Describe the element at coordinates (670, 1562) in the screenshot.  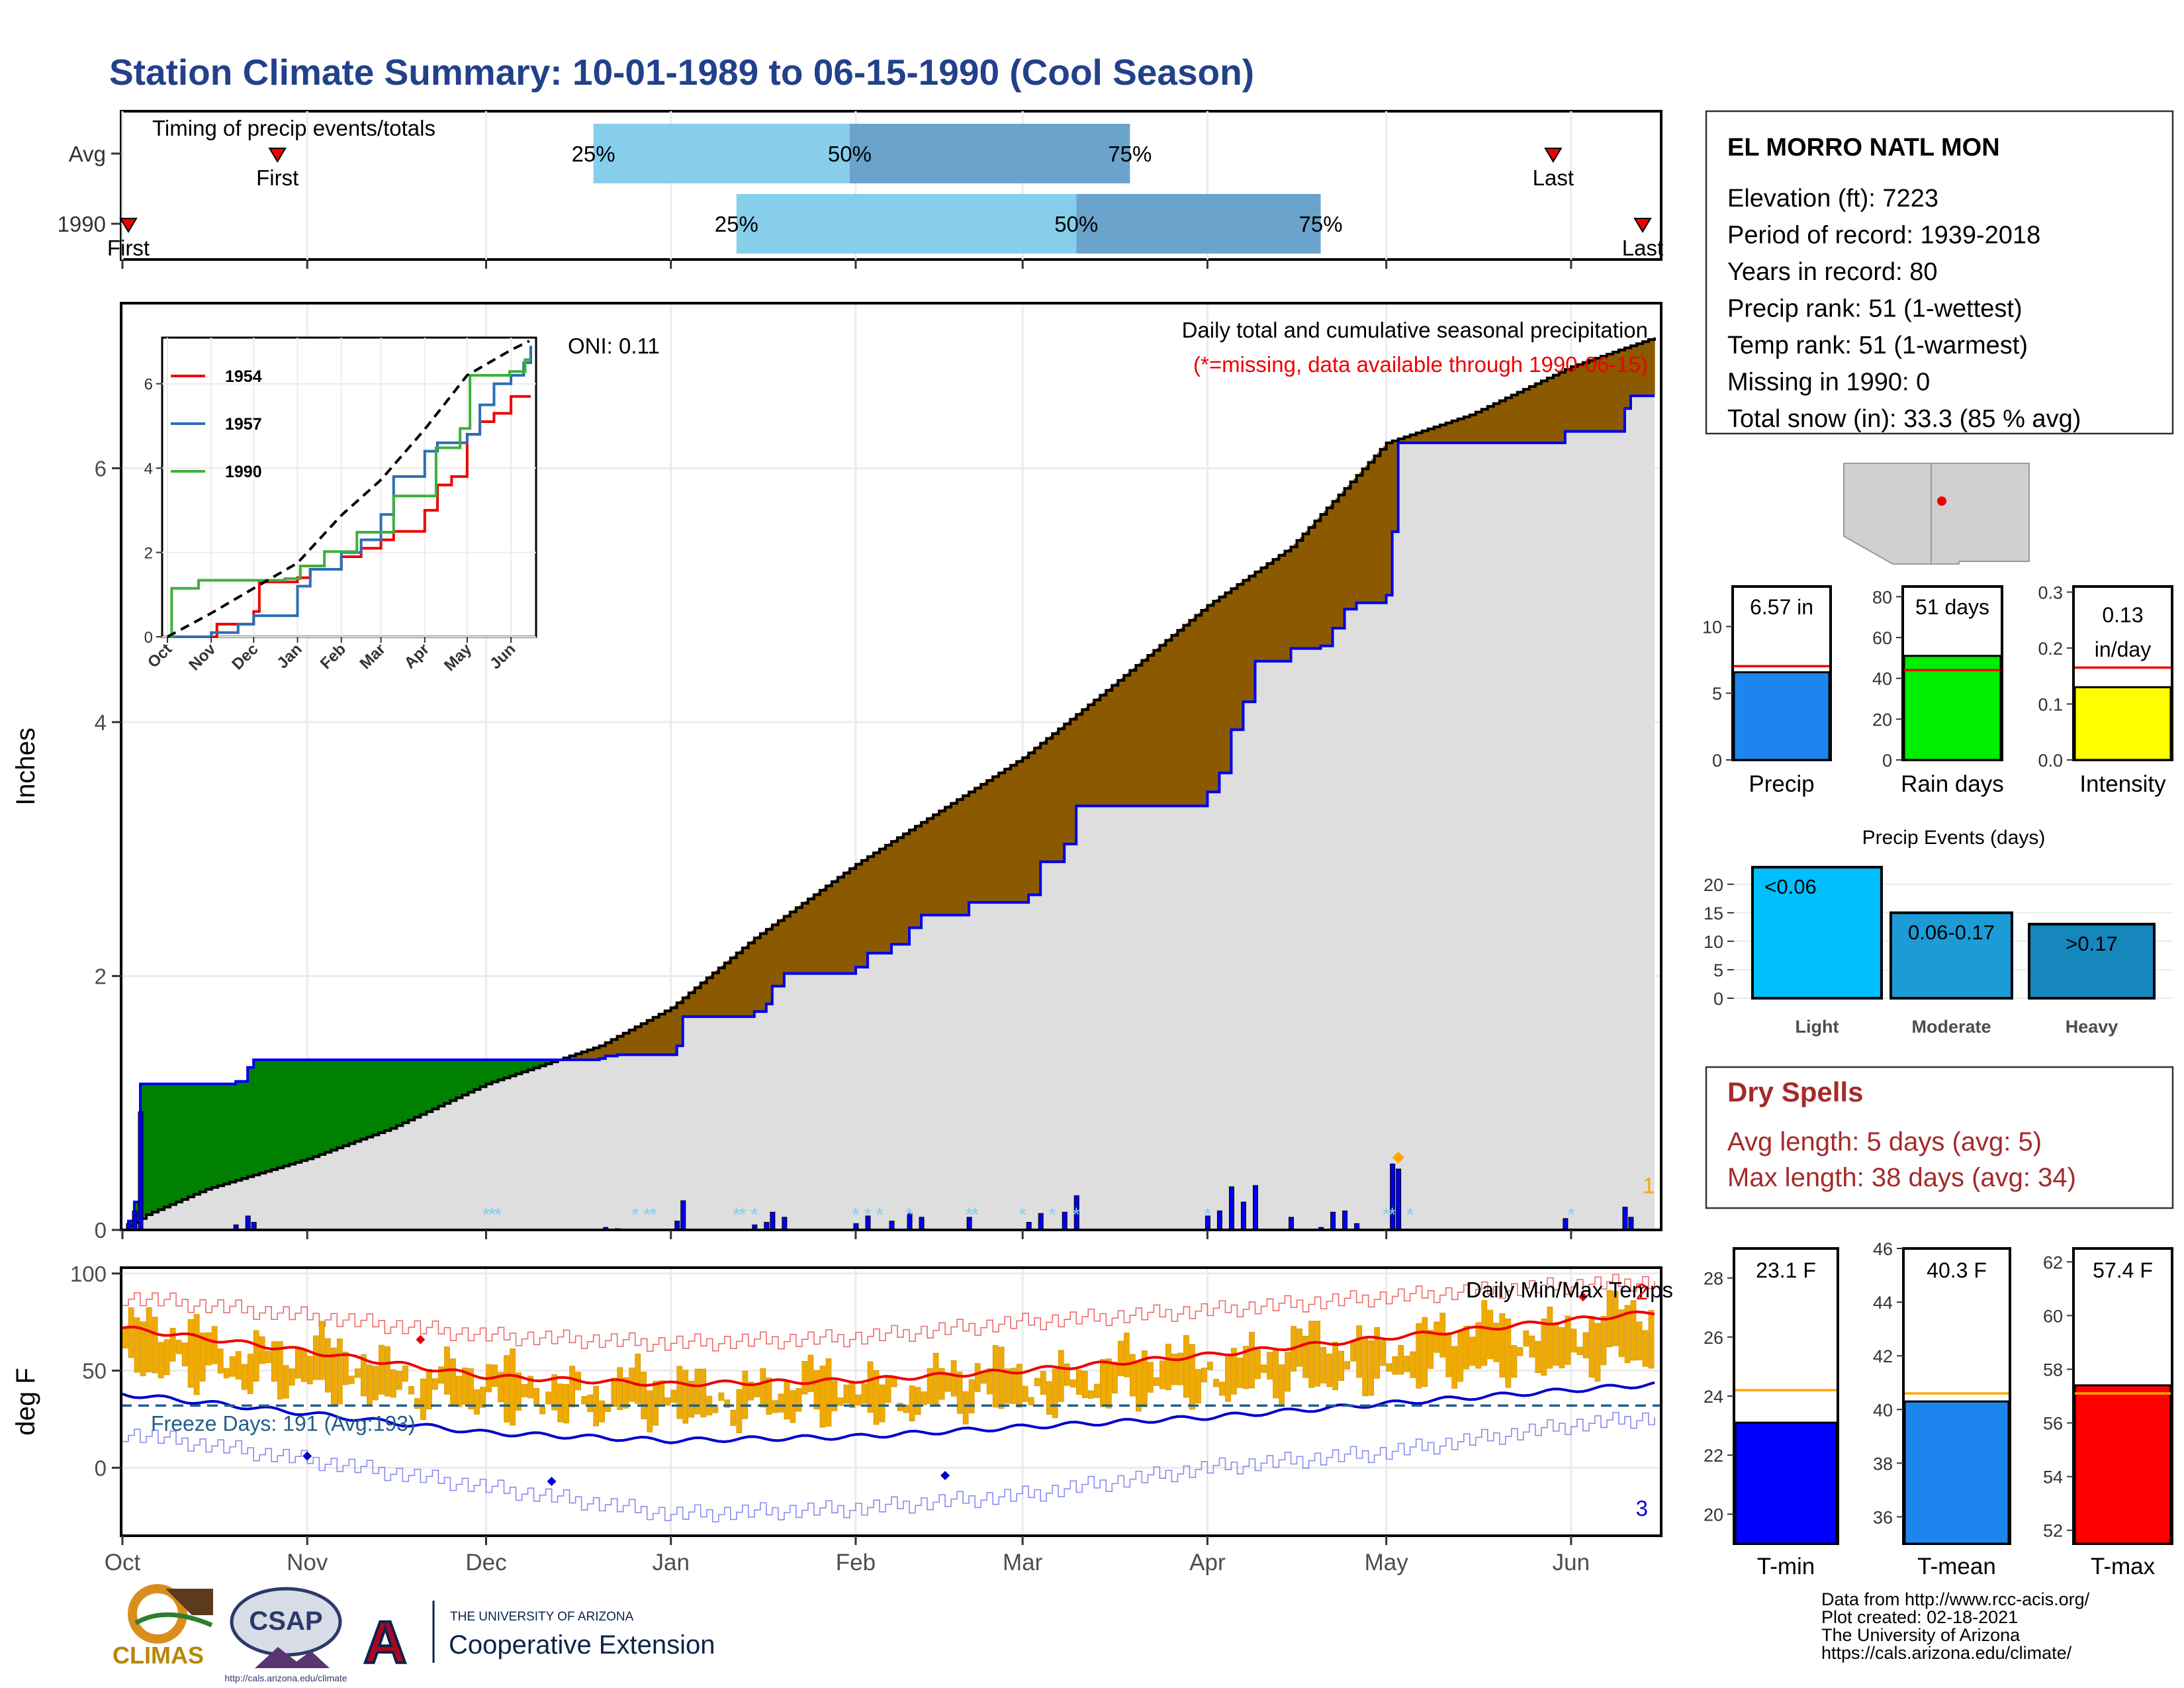
I see `month-label: Jan` at that location.